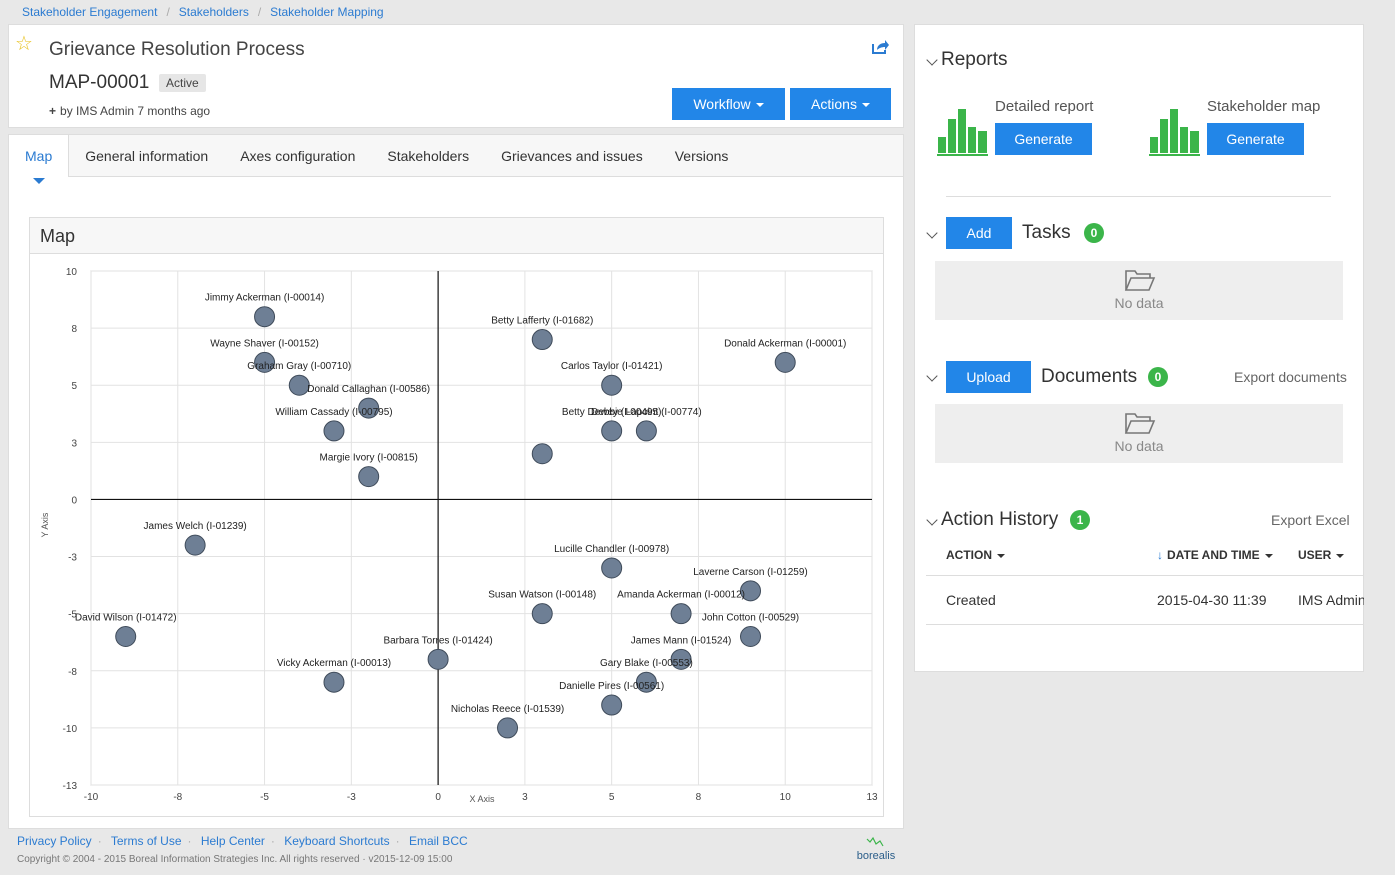 This screenshot has width=1395, height=875. Describe the element at coordinates (337, 841) in the screenshot. I see `footer-link-shortcuts: Keyboard Shortcuts` at that location.